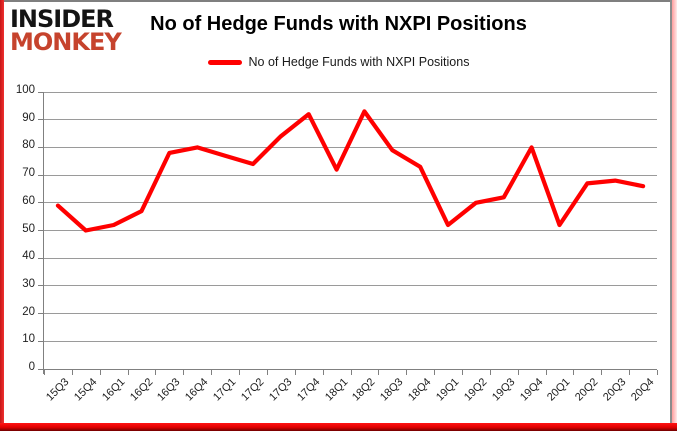  What do you see at coordinates (475, 390) in the screenshot?
I see `x-axis-label: 19Q2` at bounding box center [475, 390].